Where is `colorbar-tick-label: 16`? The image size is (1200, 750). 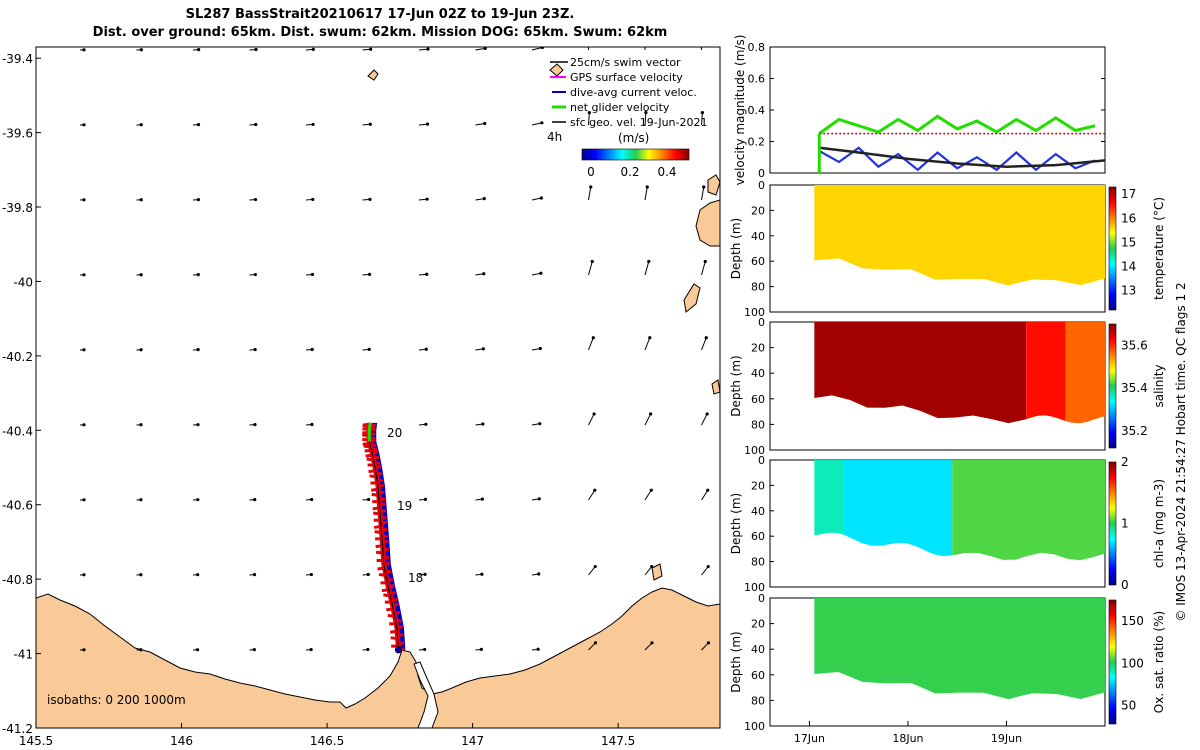
colorbar-tick-label: 16 is located at coordinates (1128, 218).